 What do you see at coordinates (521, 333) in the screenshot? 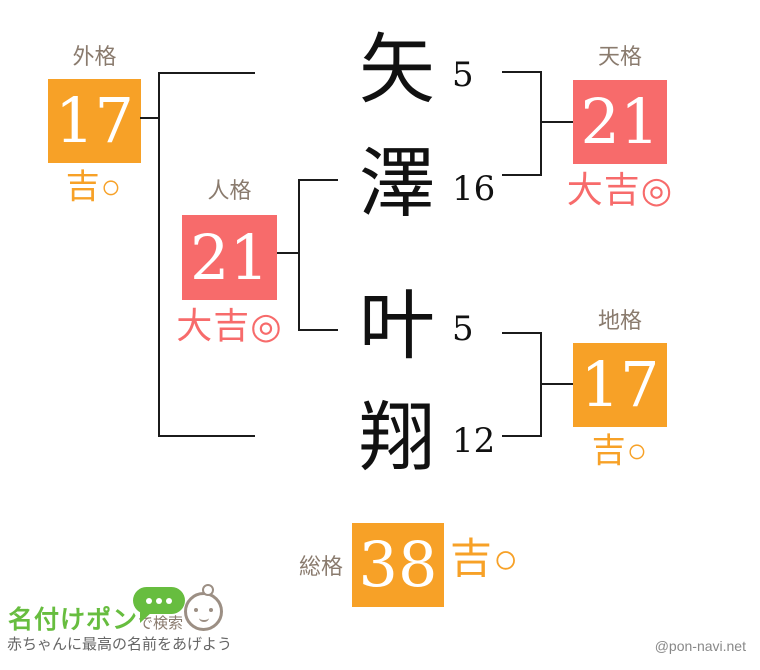
I see `chikaku-bracket-top` at bounding box center [521, 333].